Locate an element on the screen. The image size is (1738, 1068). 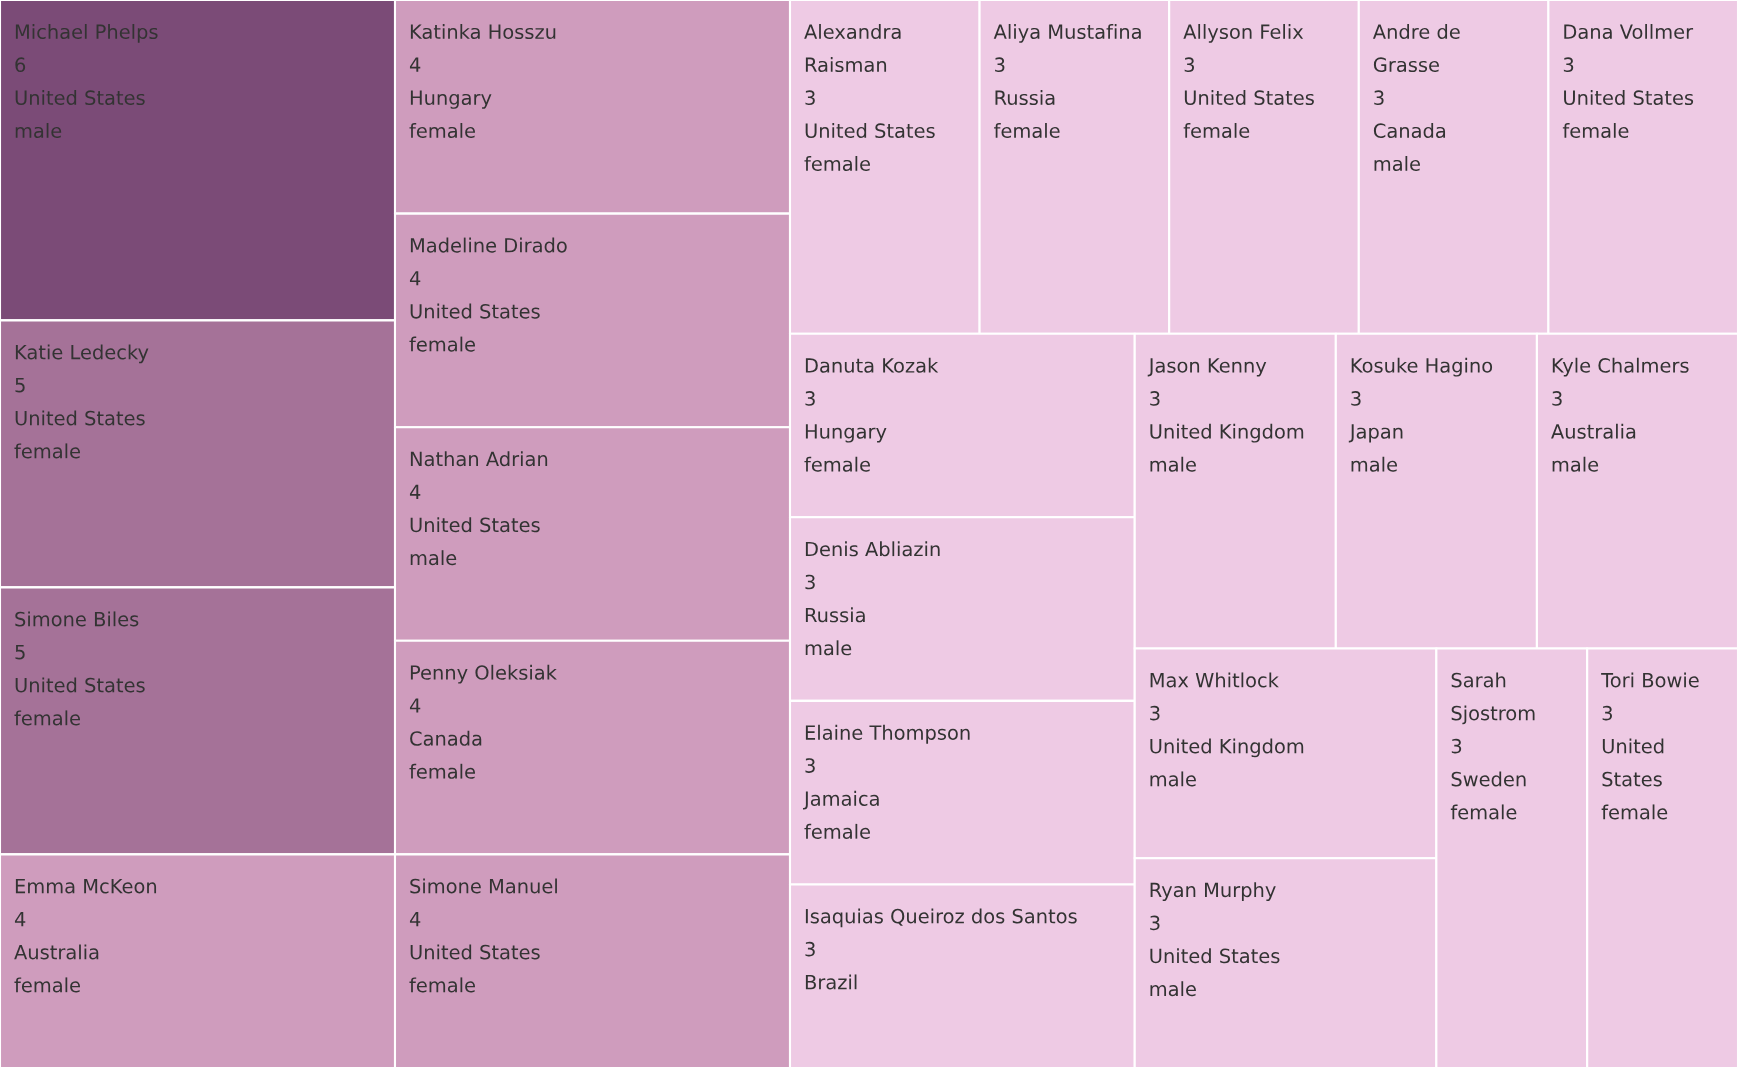
category-label: Tori Bowie is located at coordinates (1650, 680).